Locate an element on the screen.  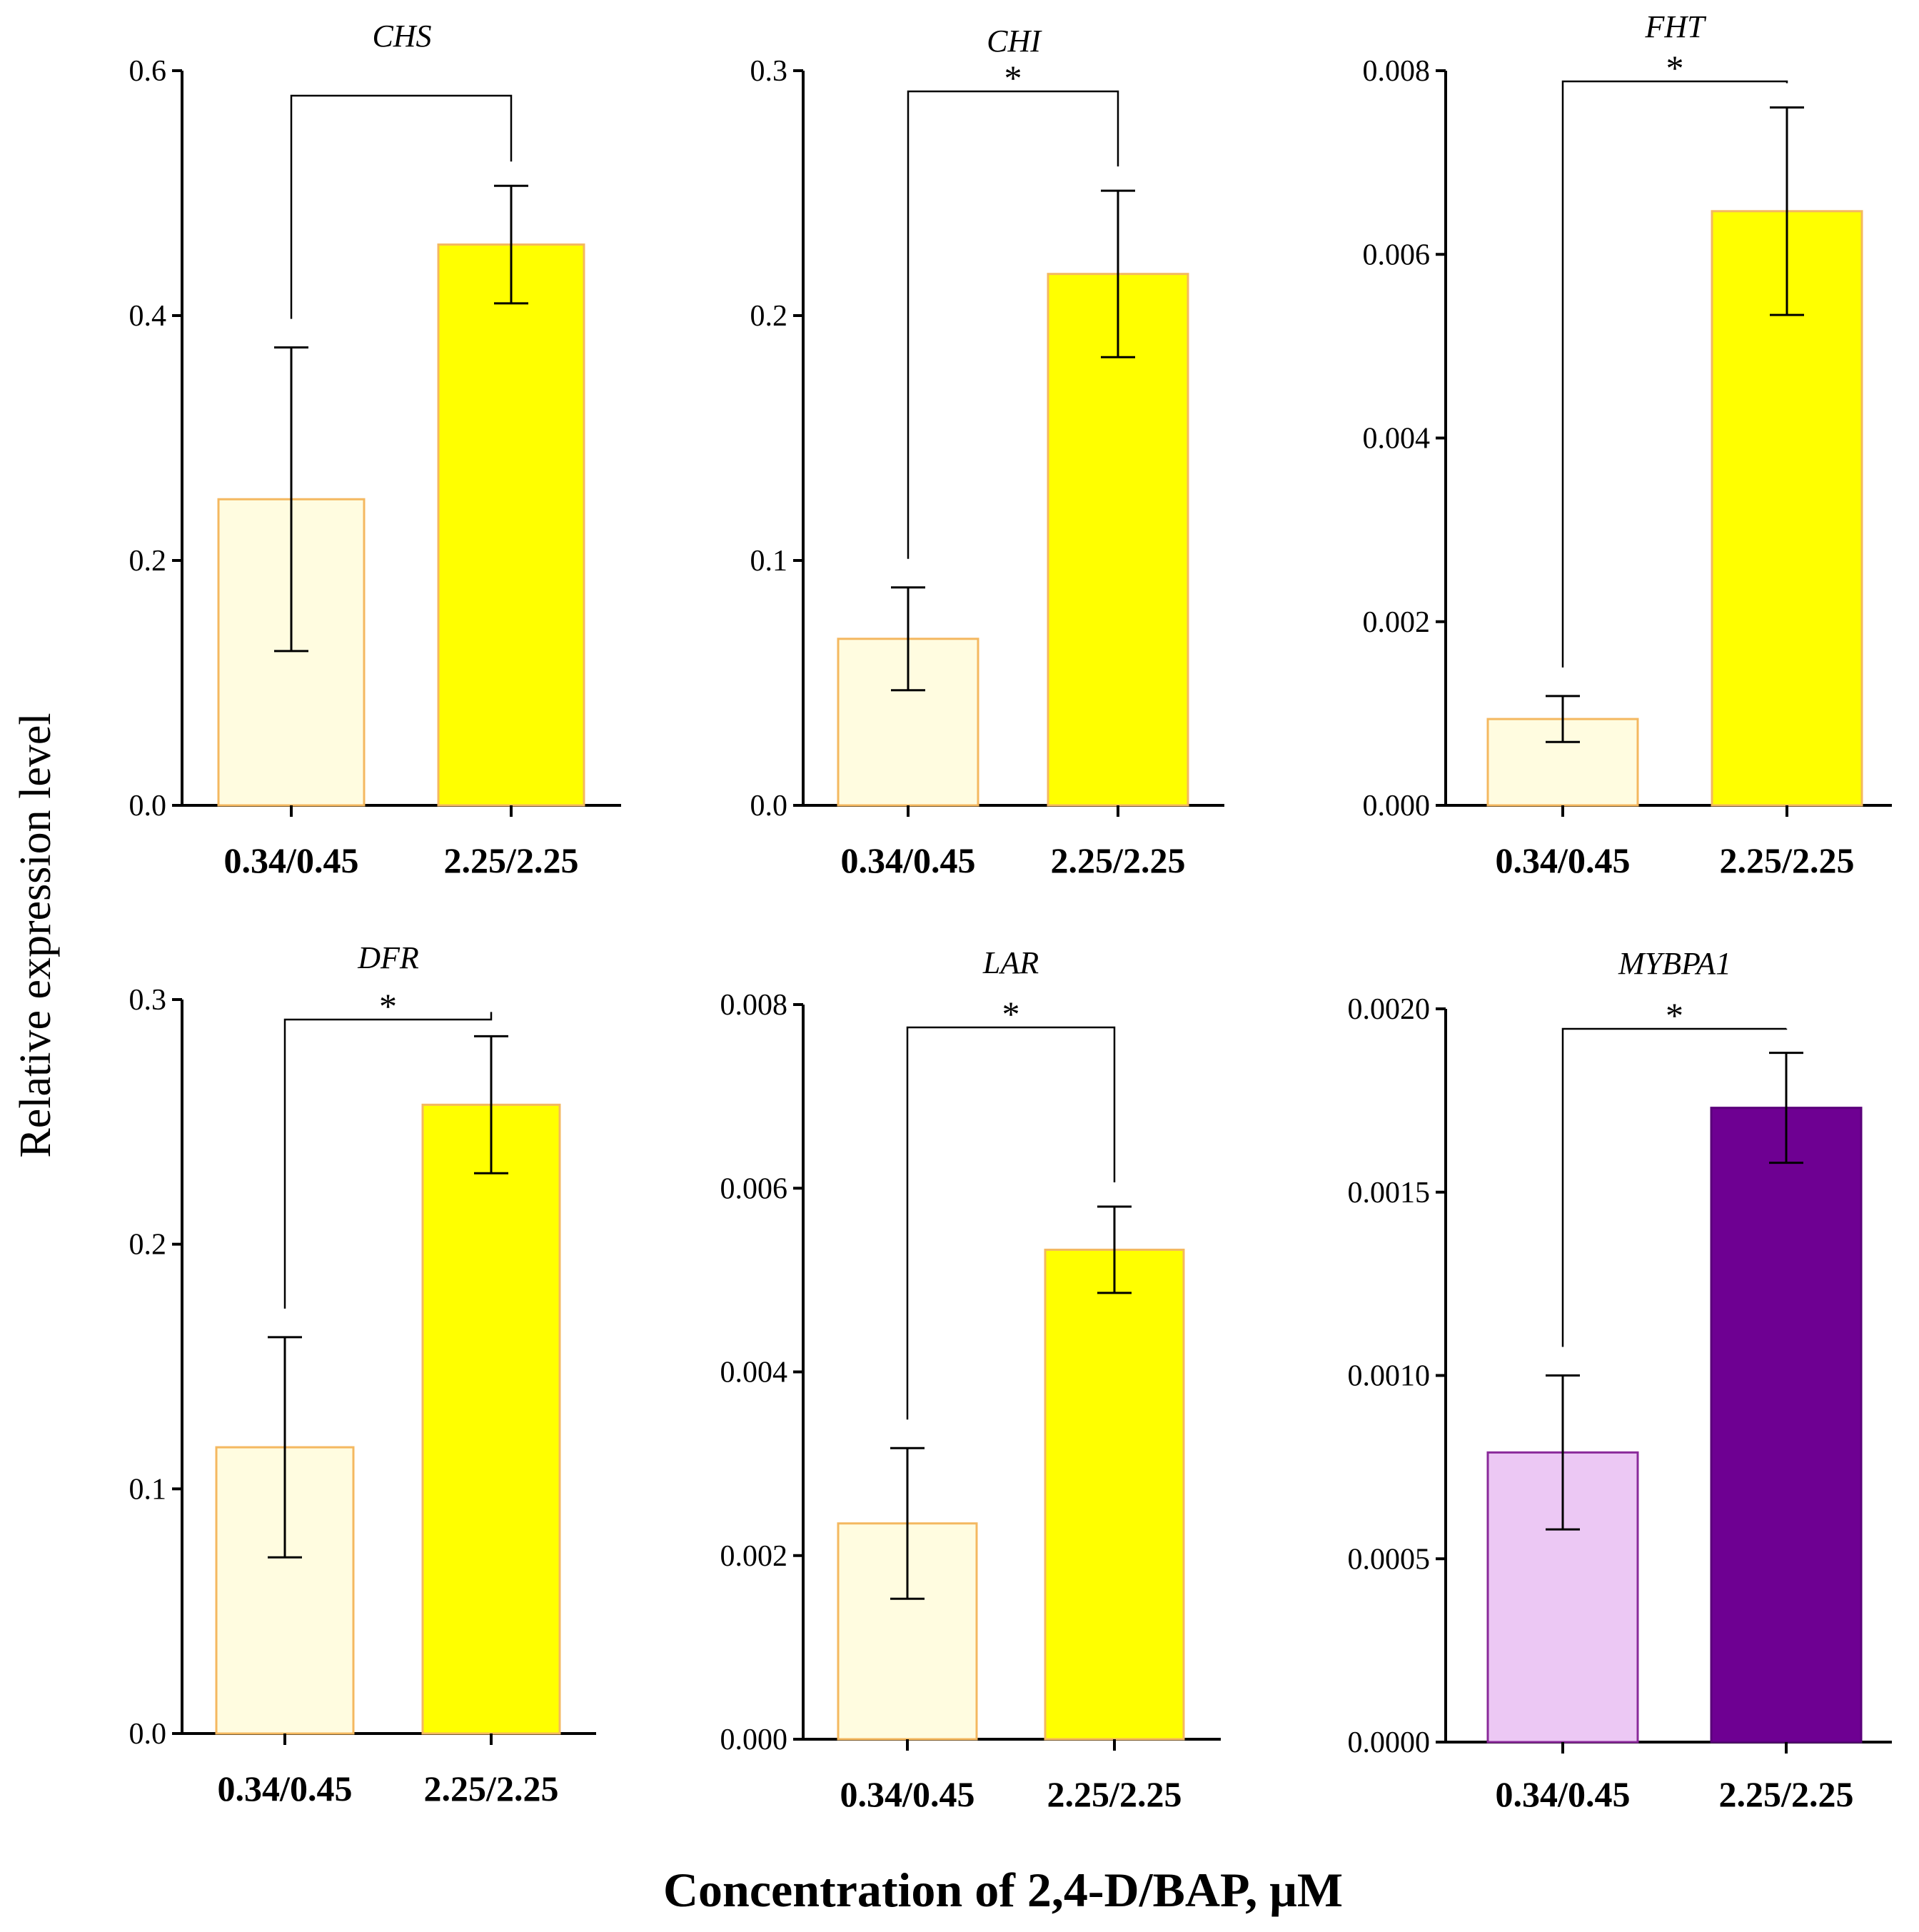
panel-title: DFR is located at coordinates (388, 958).